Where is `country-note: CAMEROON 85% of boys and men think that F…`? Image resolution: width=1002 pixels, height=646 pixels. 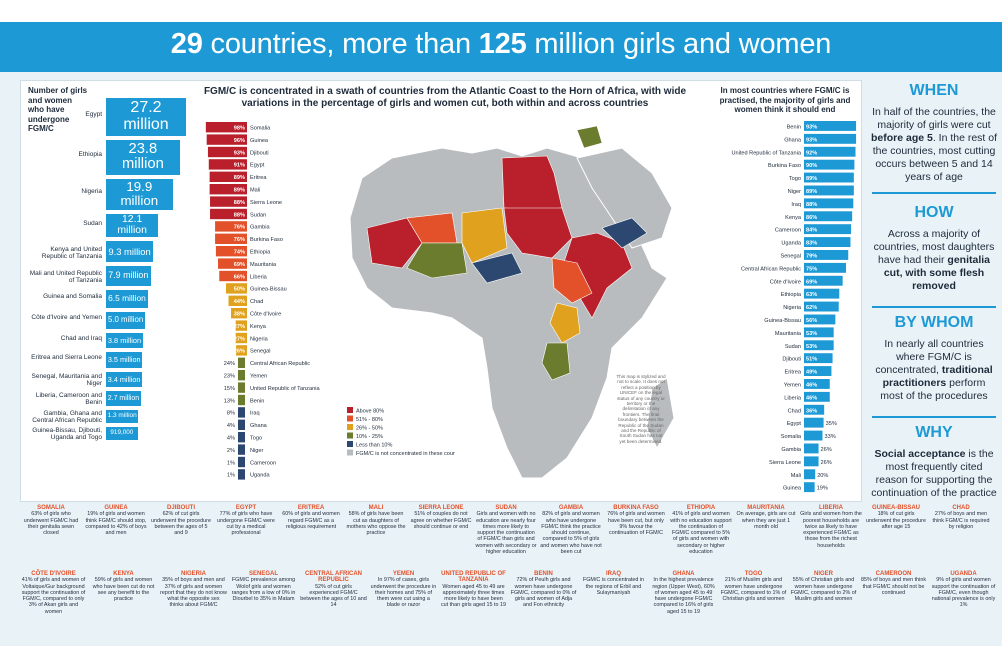 country-note: CAMEROON 85% of boys and men think that F… is located at coordinates (893, 583).